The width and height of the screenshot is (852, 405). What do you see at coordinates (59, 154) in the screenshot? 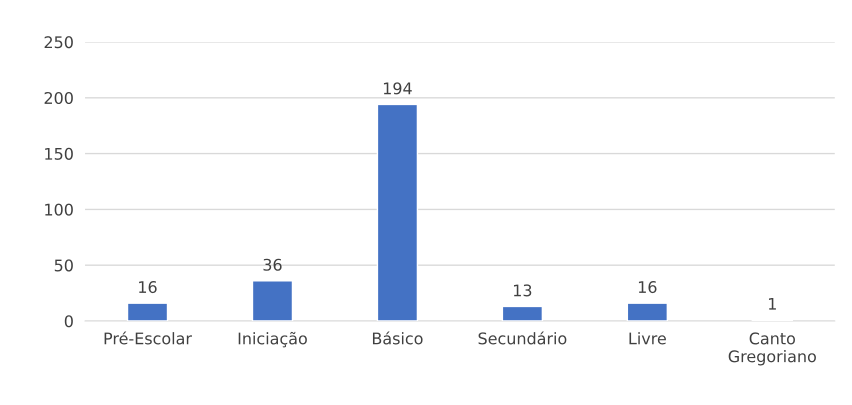
I see `y-tick-label: 150` at bounding box center [59, 154].